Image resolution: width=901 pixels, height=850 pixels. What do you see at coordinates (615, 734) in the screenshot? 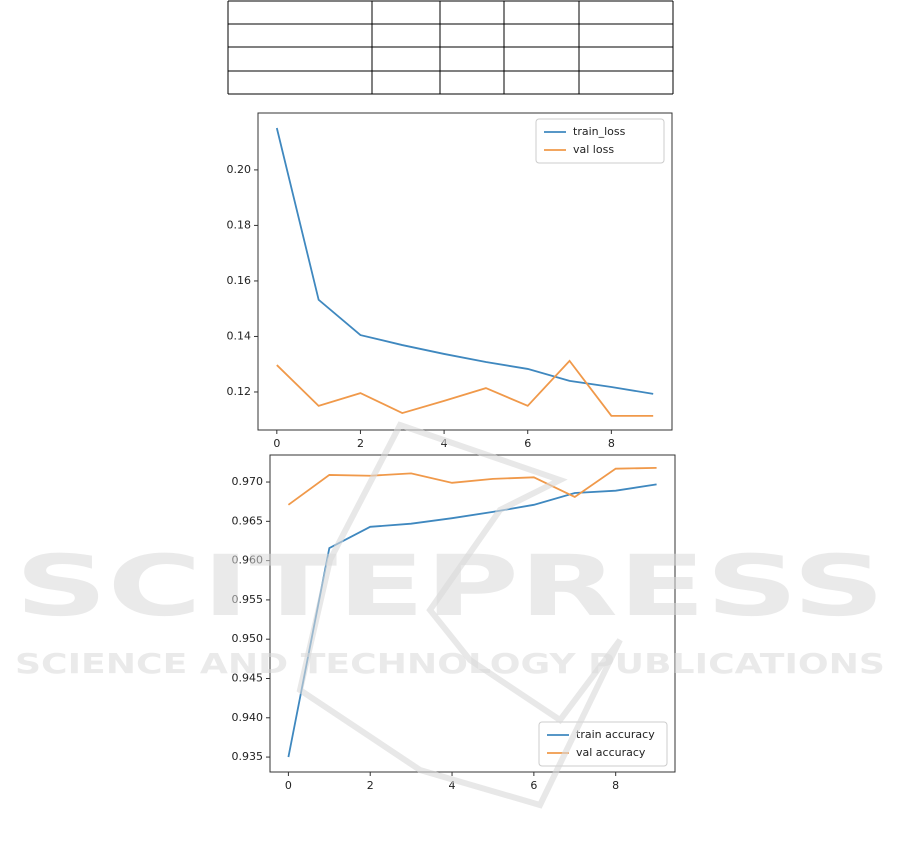
I see `legend-label: train accuracy` at bounding box center [615, 734].